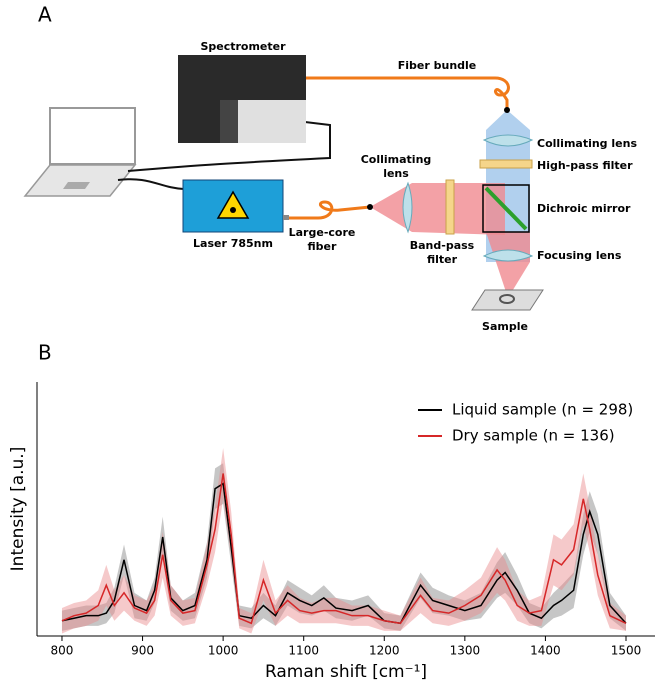 Image resolution: width=661 pixels, height=689 pixels. Describe the element at coordinates (626, 651) in the screenshot. I see `x-tick-label: 1500` at that location.